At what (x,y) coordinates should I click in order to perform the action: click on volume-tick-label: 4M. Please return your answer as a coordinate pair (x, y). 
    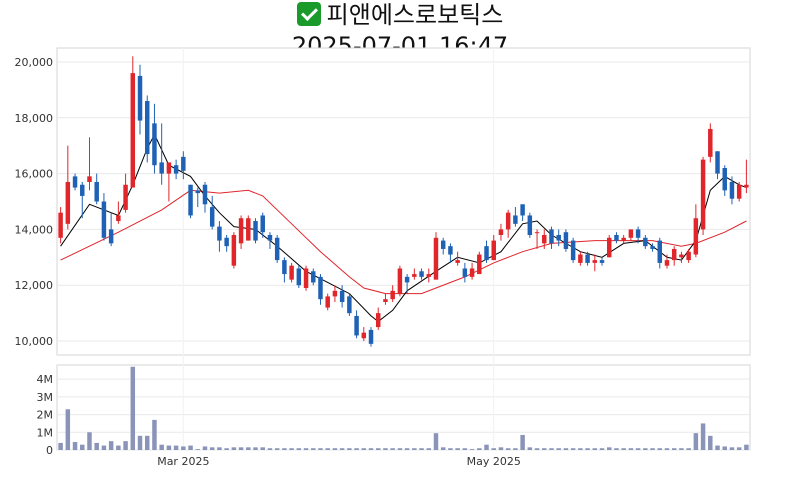
    Looking at the image, I should click on (45, 379).